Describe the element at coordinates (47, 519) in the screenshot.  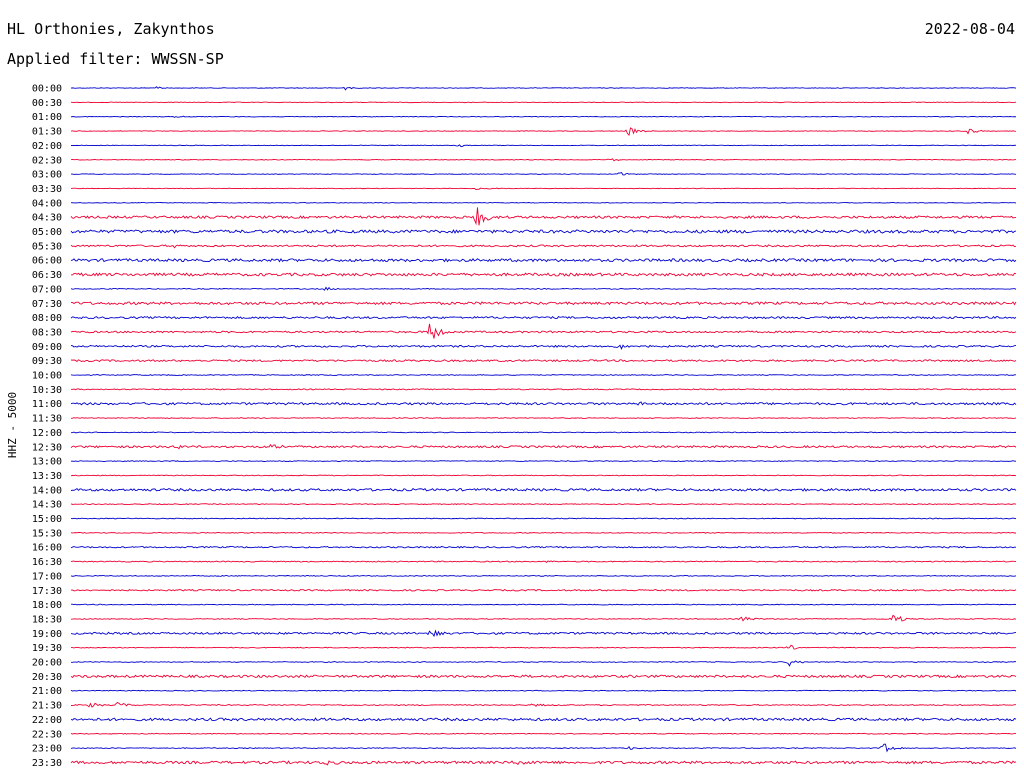
I see `row-label-1500: 15:00` at that location.